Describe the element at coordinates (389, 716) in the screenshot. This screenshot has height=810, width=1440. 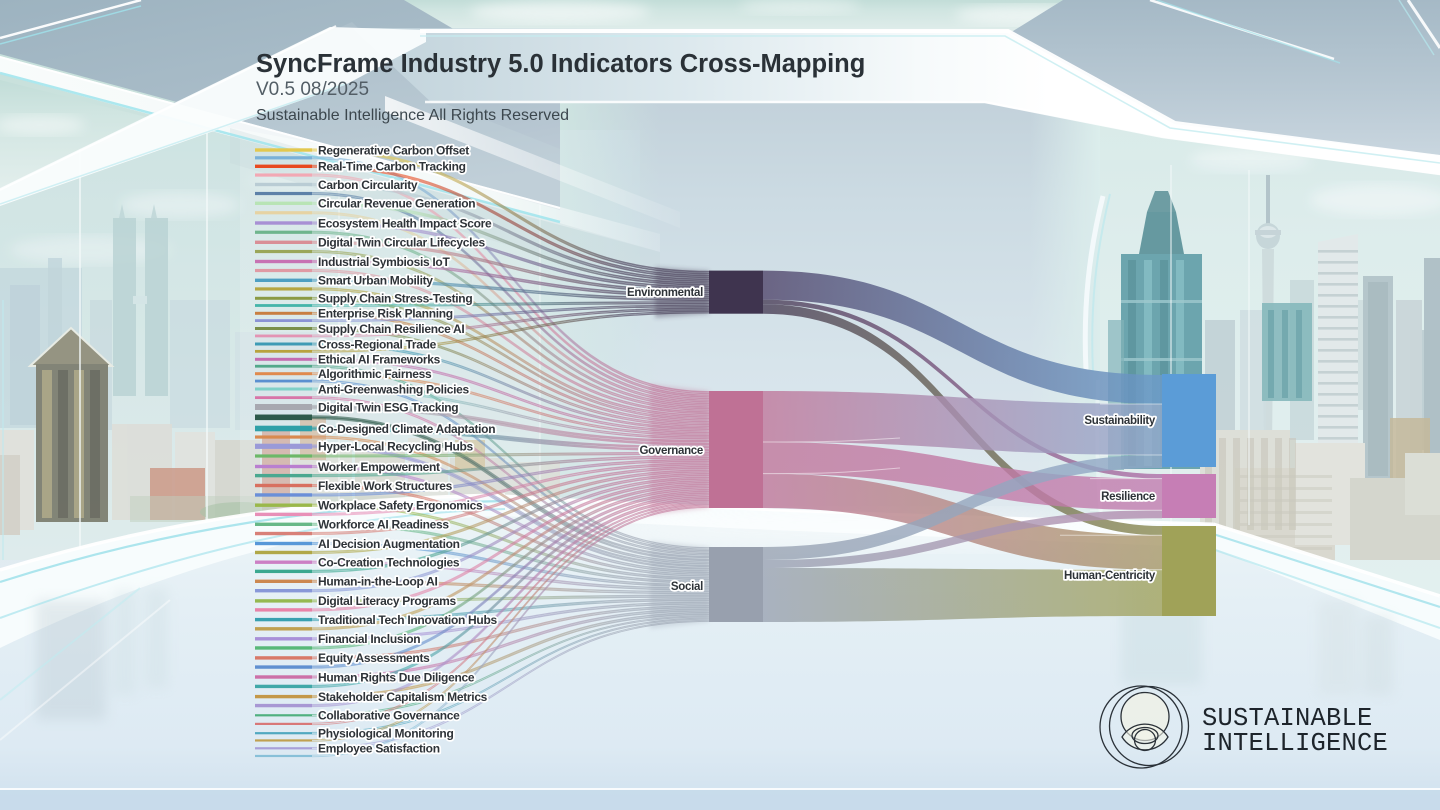
I see `svg-text: Collaborative Governance` at that location.